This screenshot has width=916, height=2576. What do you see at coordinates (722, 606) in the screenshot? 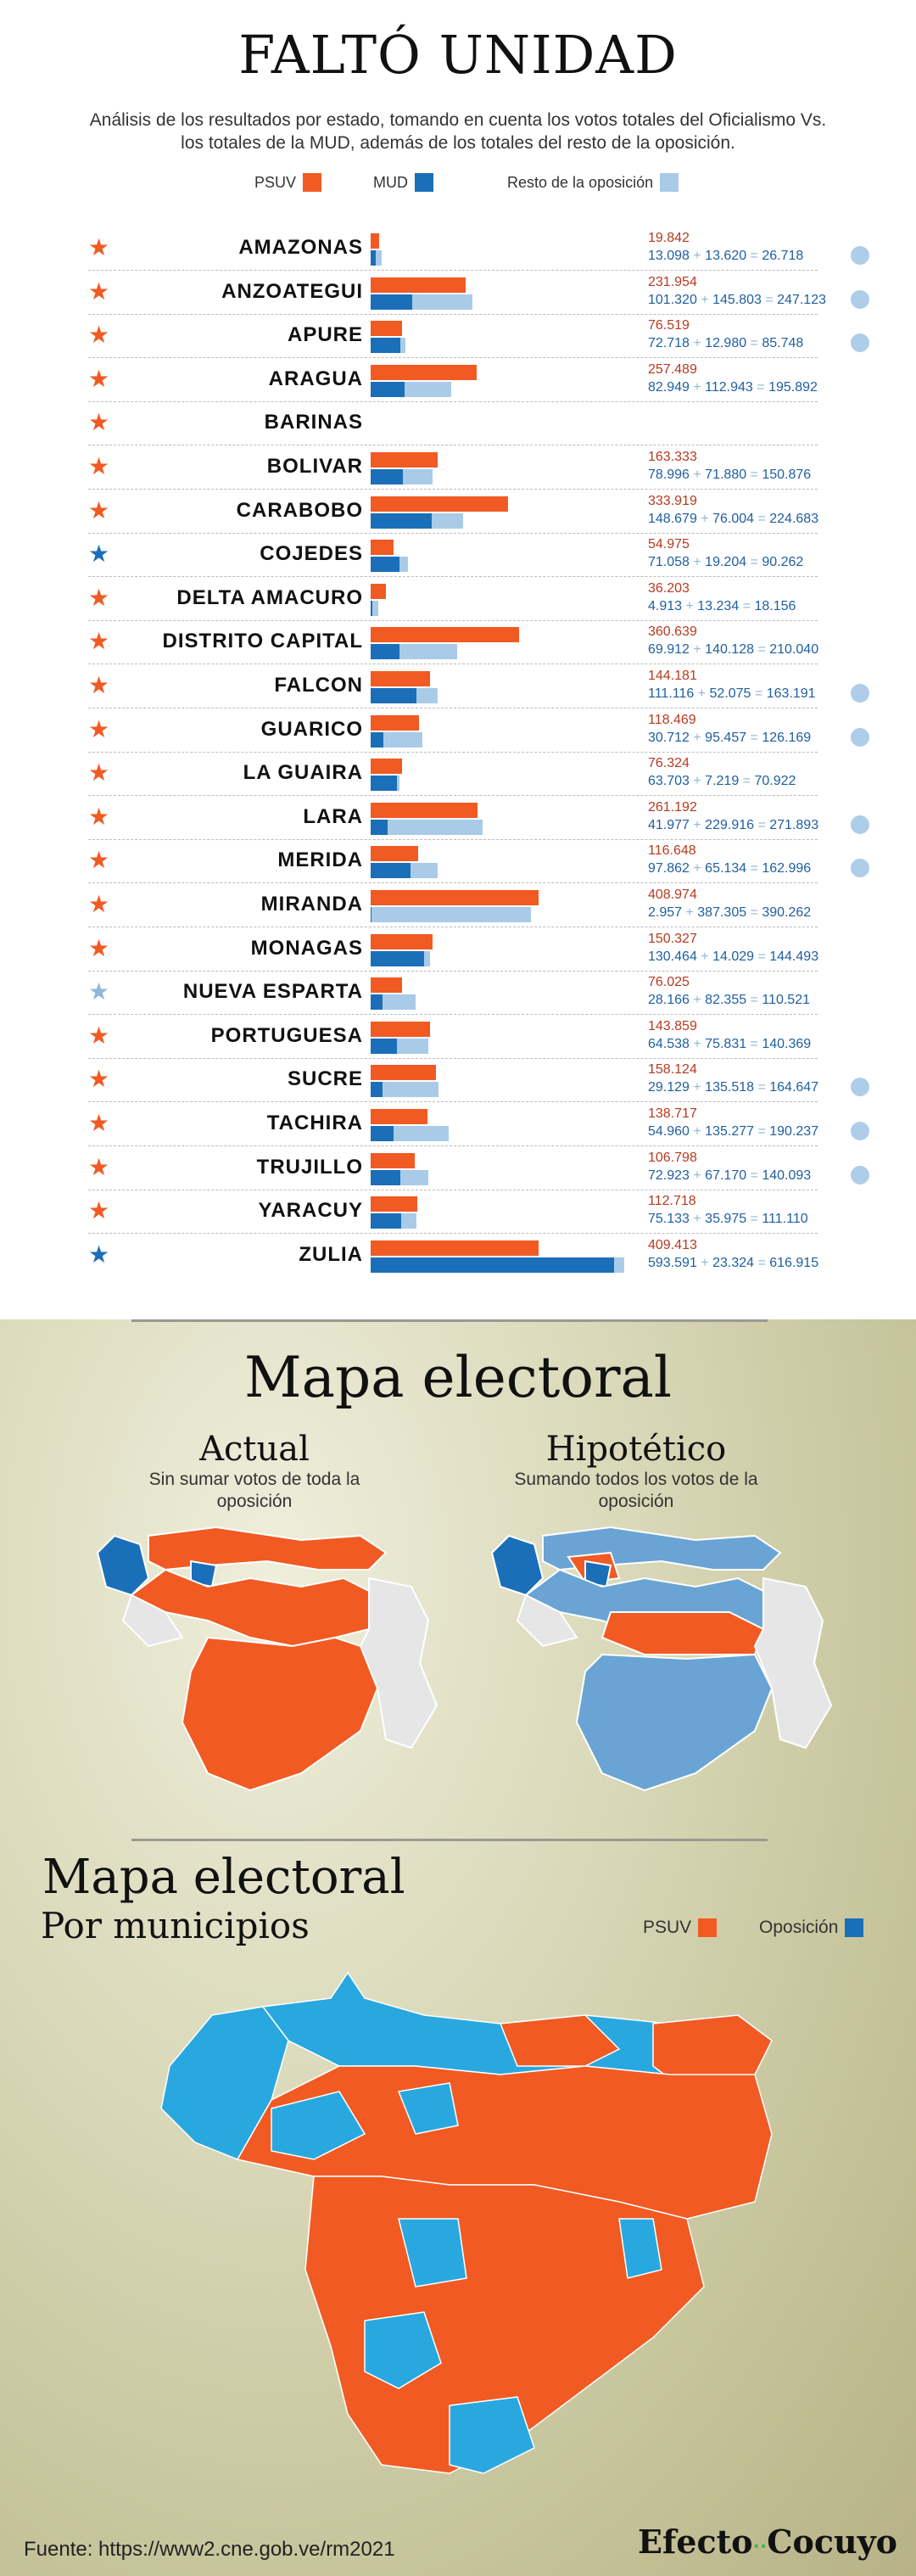
I see `value-opposition: 4.913 + 13.234 = 18.156` at bounding box center [722, 606].